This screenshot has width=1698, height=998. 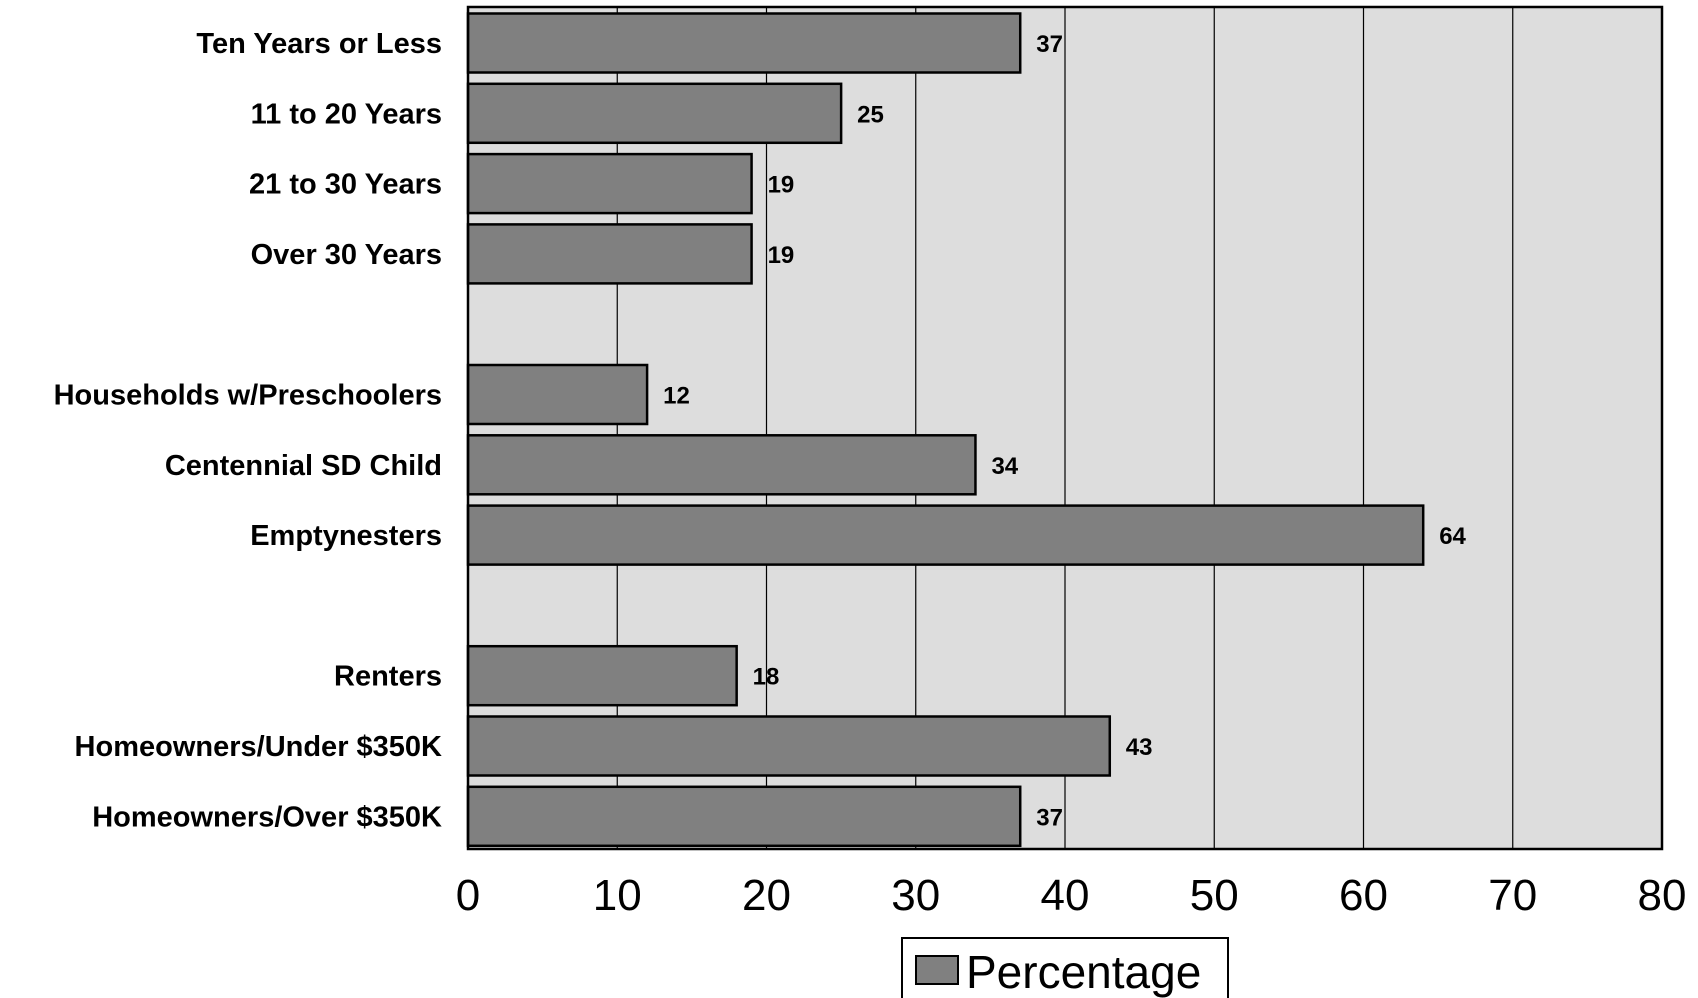 What do you see at coordinates (1065, 895) in the screenshot?
I see `x-tick-label: 40` at bounding box center [1065, 895].